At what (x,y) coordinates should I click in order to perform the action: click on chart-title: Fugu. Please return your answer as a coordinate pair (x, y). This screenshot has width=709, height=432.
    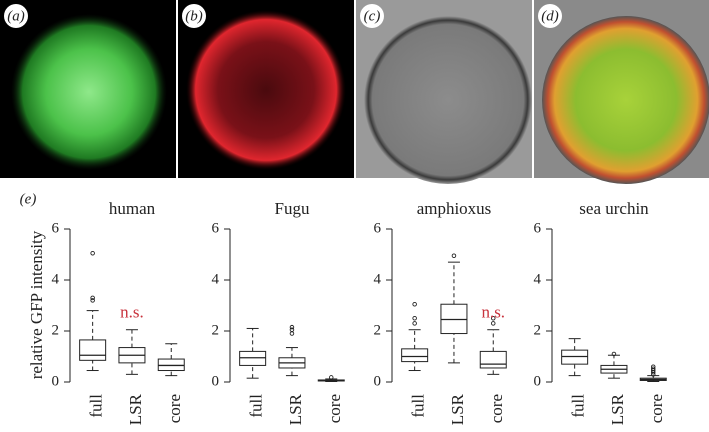
    Looking at the image, I should click on (292, 208).